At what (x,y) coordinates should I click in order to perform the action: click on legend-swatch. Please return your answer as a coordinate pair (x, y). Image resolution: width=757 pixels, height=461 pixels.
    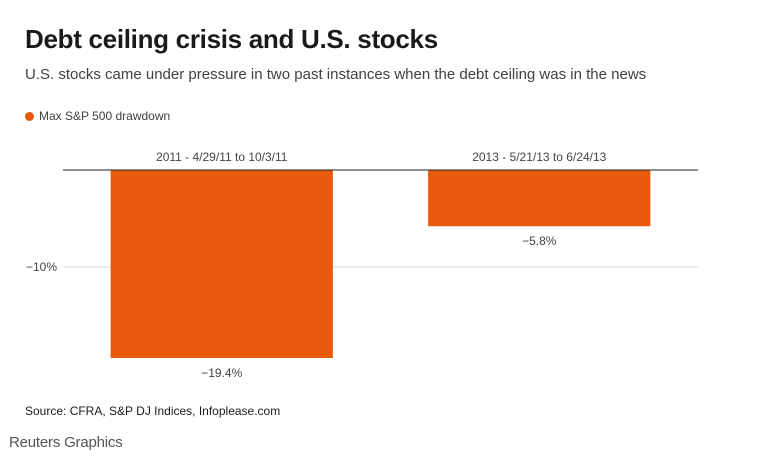
    Looking at the image, I should click on (29, 116).